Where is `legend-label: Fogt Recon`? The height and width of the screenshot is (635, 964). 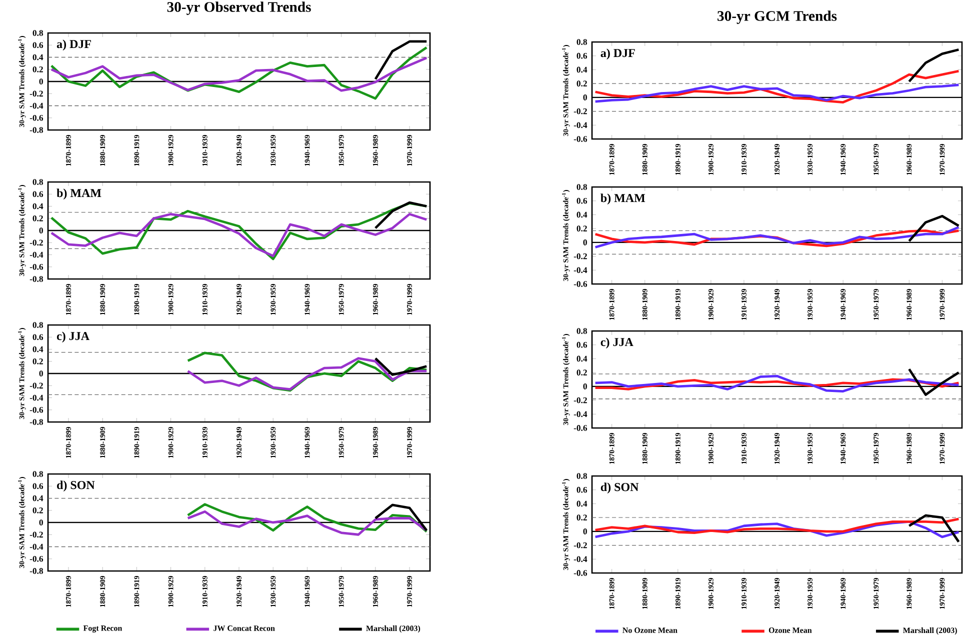
legend-label: Fogt Recon is located at coordinates (102, 629).